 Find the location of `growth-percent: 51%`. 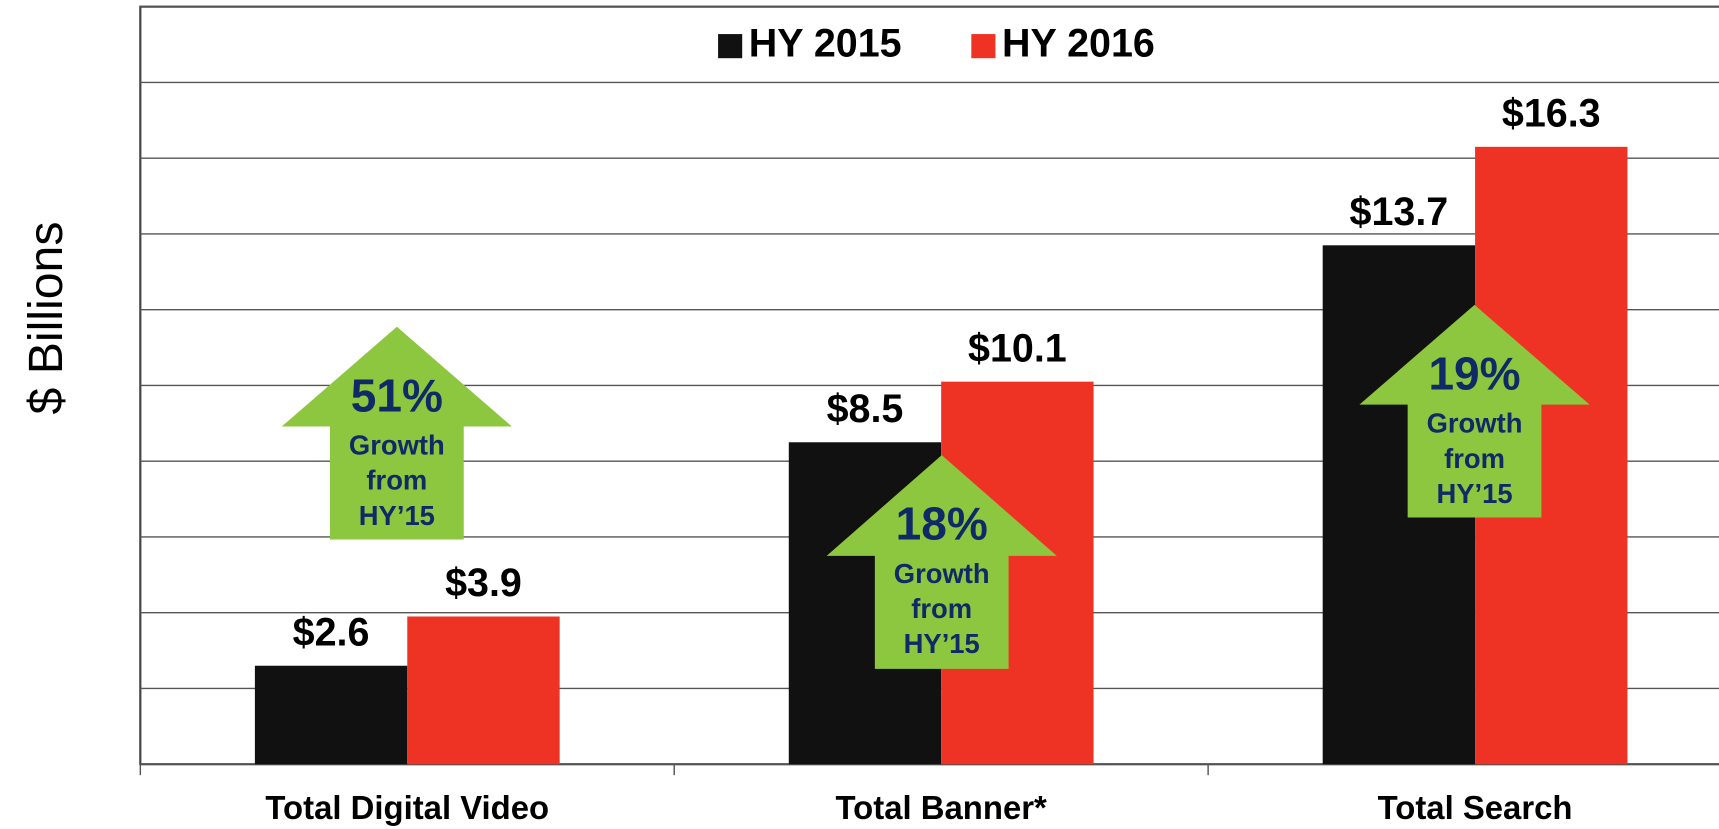

growth-percent: 51% is located at coordinates (397, 395).